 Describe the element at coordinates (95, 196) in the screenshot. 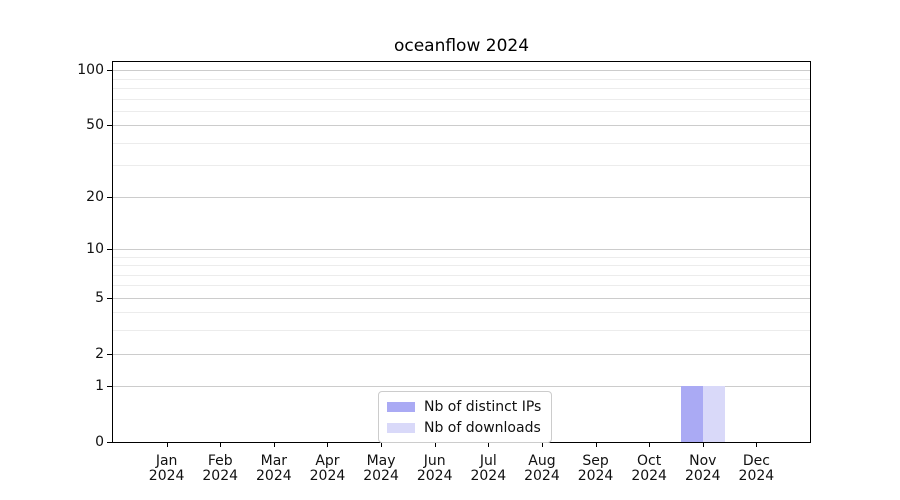

I see `y-tick-label: 20` at that location.